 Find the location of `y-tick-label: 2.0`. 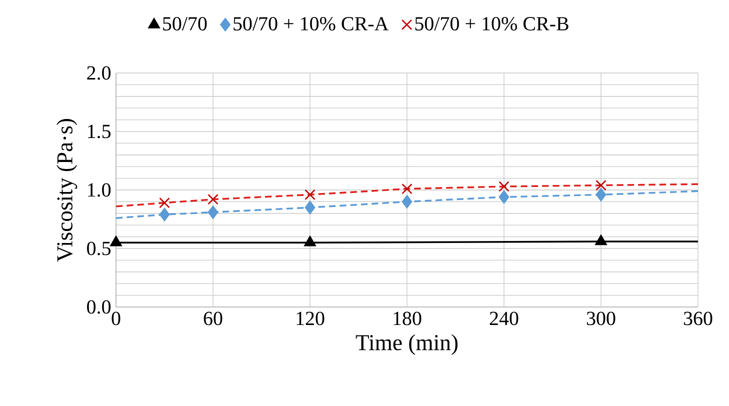

y-tick-label: 2.0 is located at coordinates (99, 73).